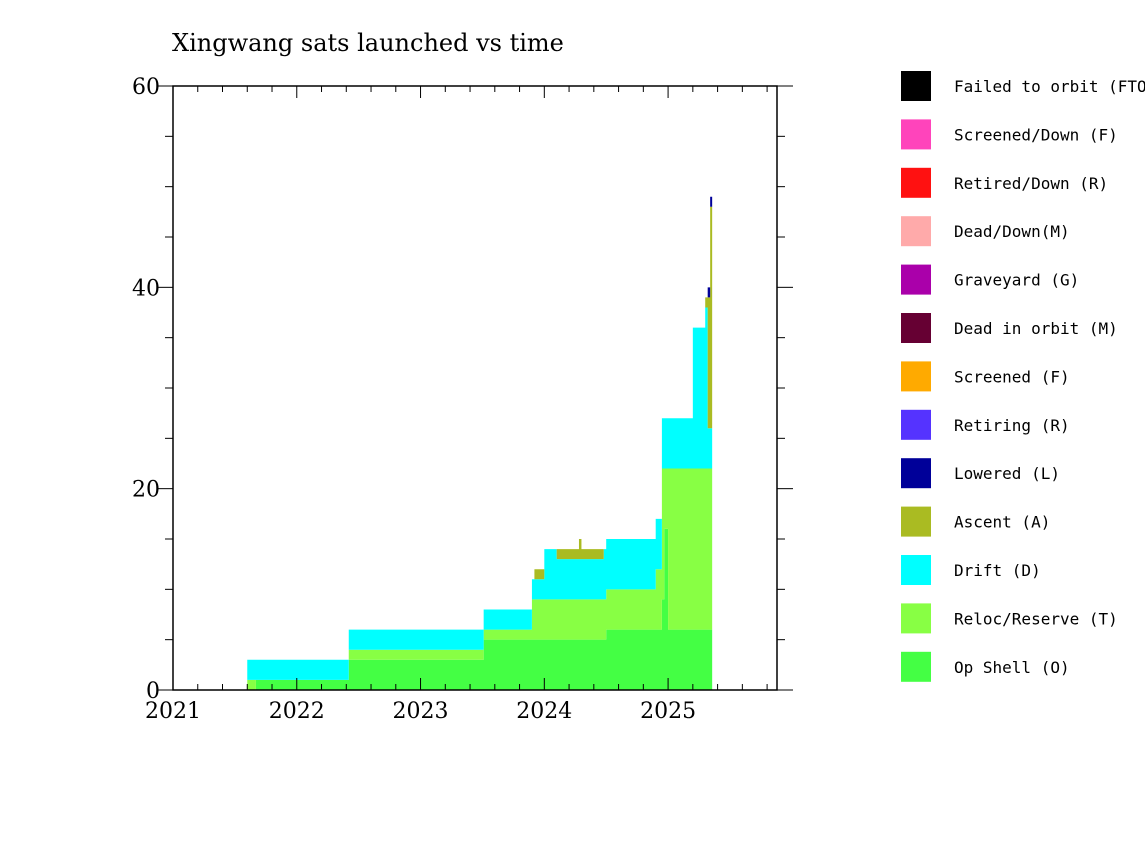 The height and width of the screenshot is (864, 1145). Describe the element at coordinates (1036, 618) in the screenshot. I see `legend-label: Reloc/Reserve (T)` at that location.